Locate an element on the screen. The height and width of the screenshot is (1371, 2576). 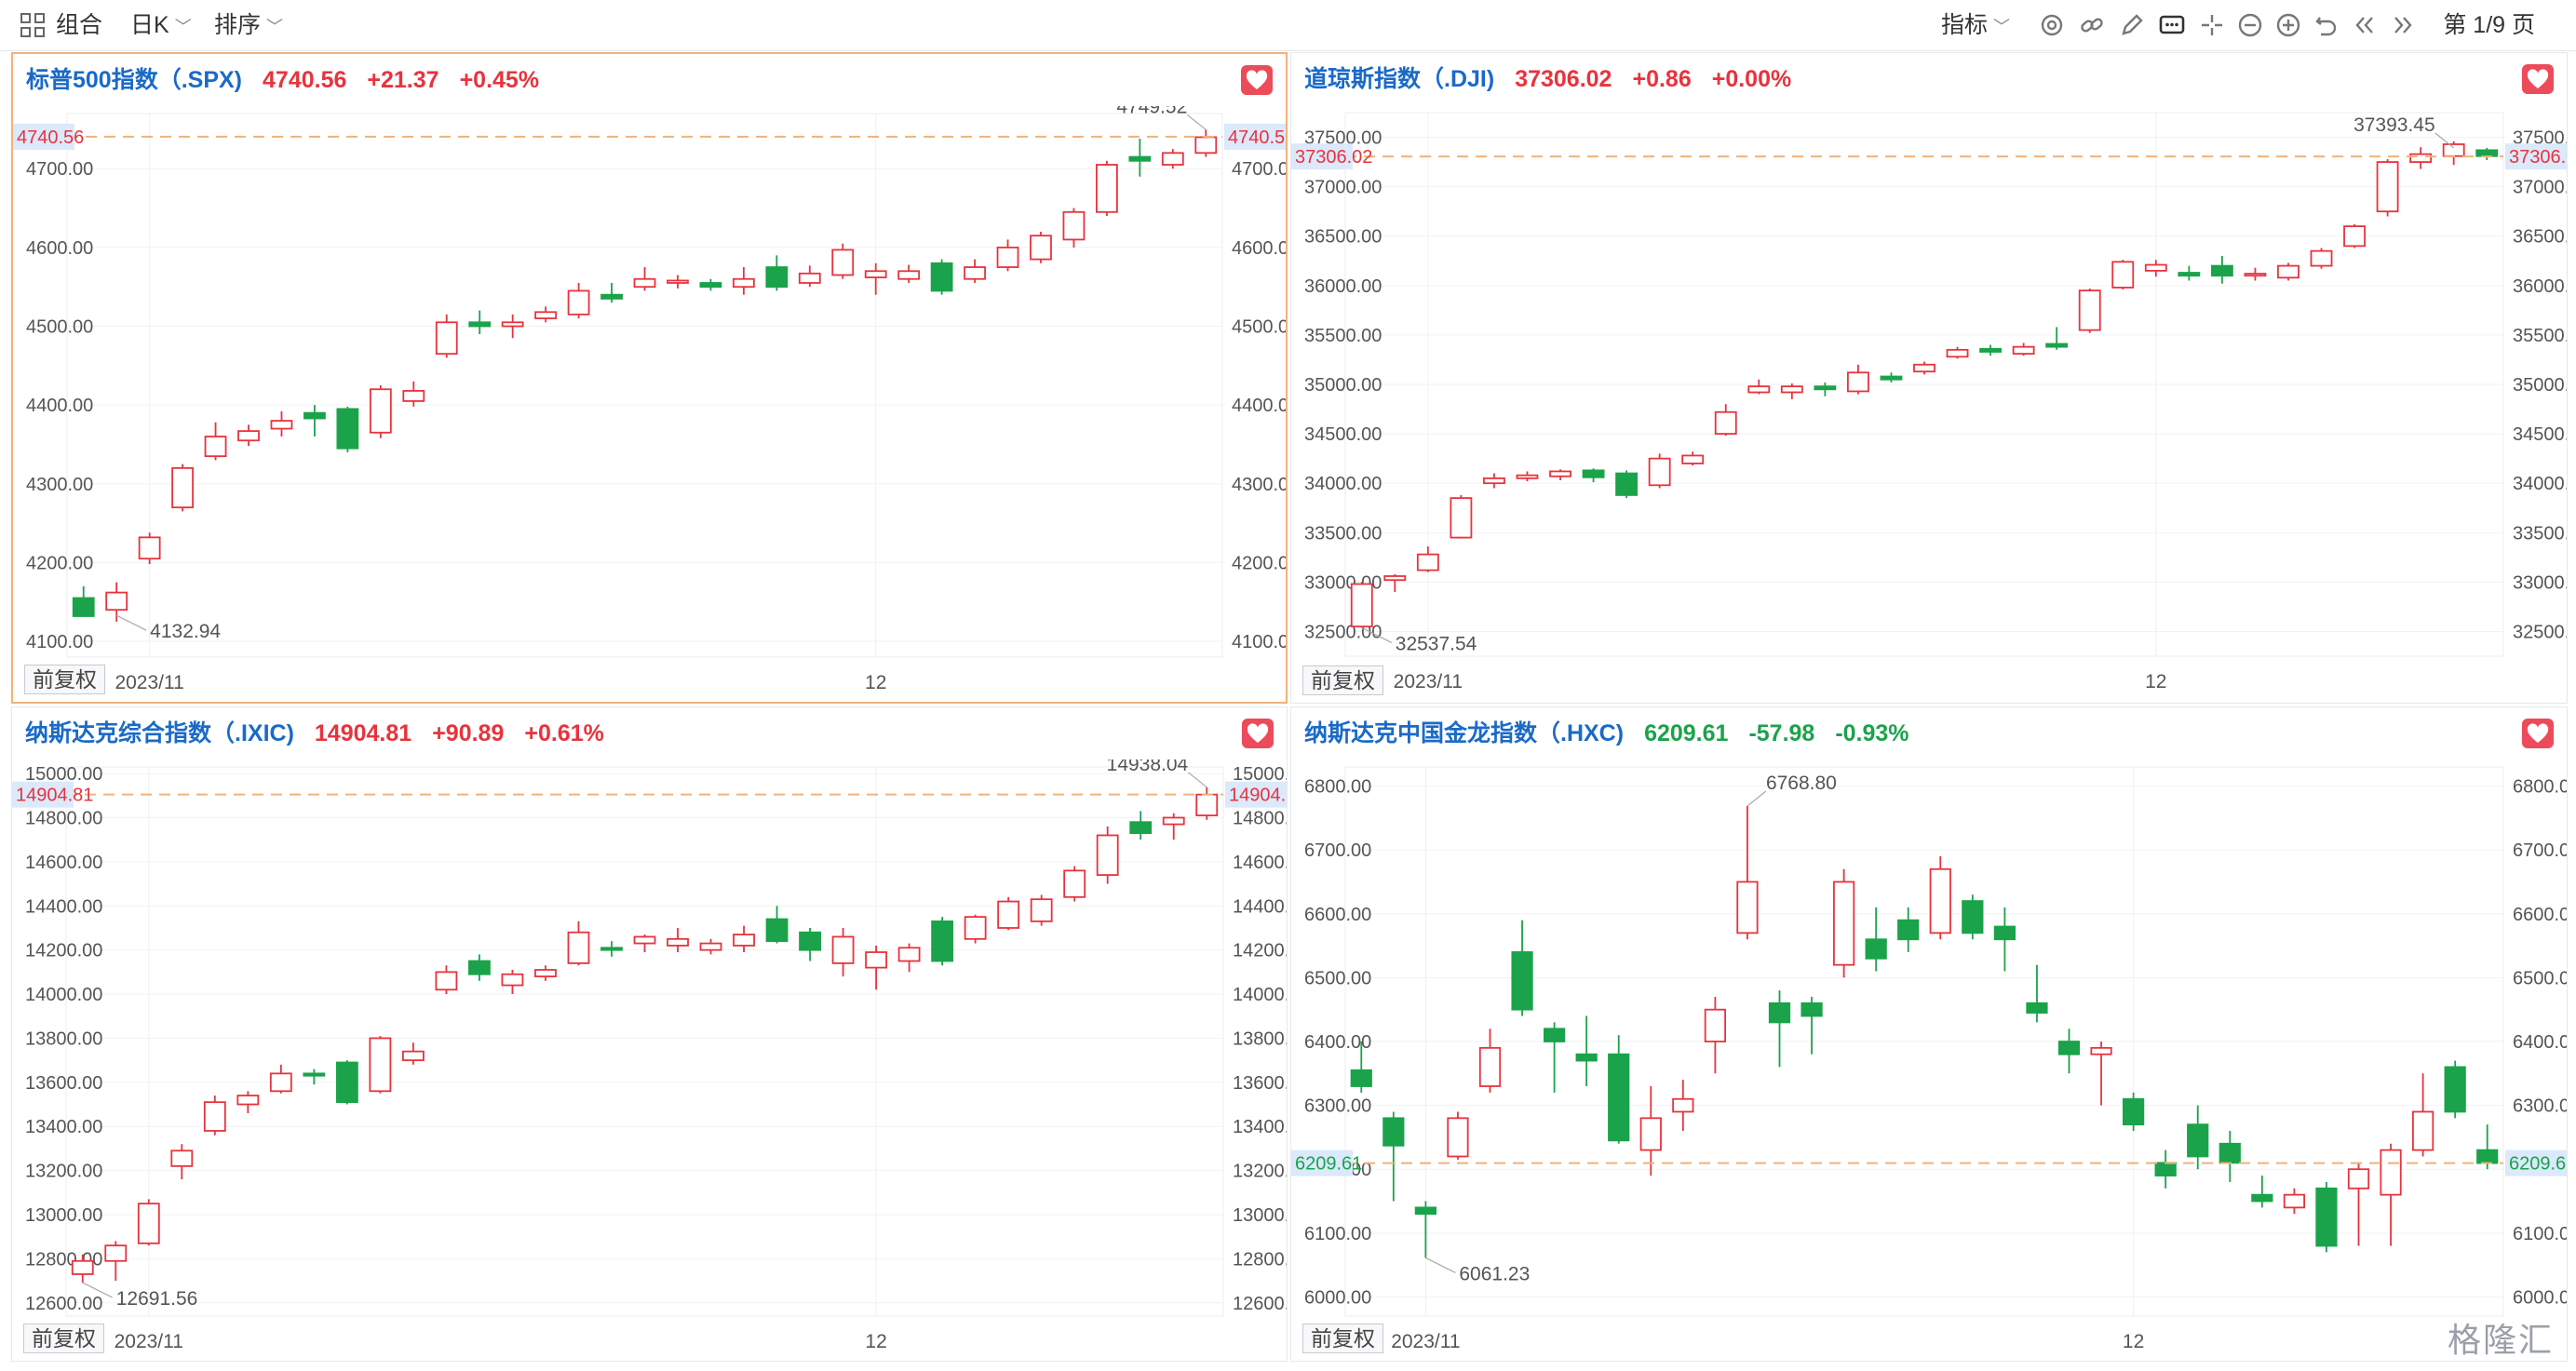
layout-grid-icon is located at coordinates (33, 26).